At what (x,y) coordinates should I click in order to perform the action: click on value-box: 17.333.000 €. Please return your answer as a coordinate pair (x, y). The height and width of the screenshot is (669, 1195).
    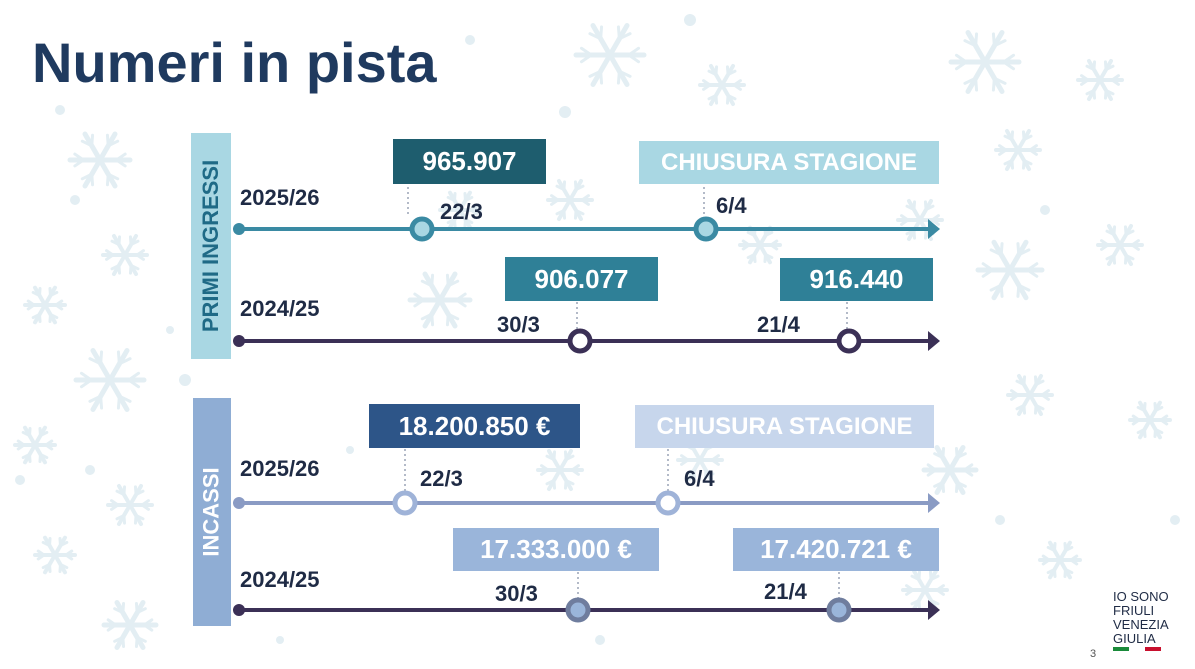
    Looking at the image, I should click on (556, 549).